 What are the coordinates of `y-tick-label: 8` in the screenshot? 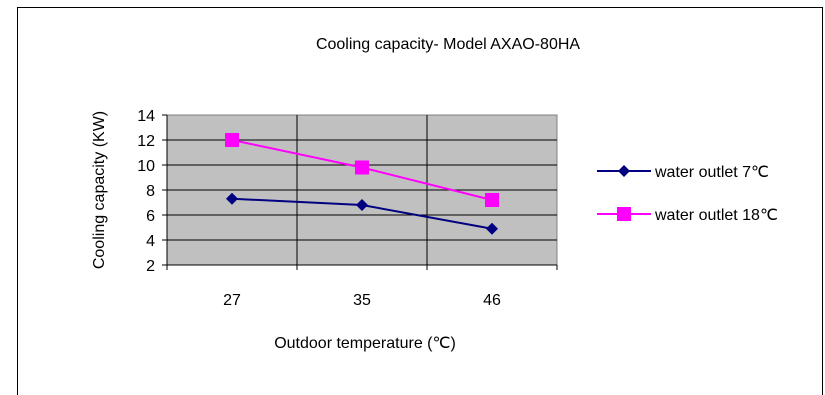 It's located at (150, 191).